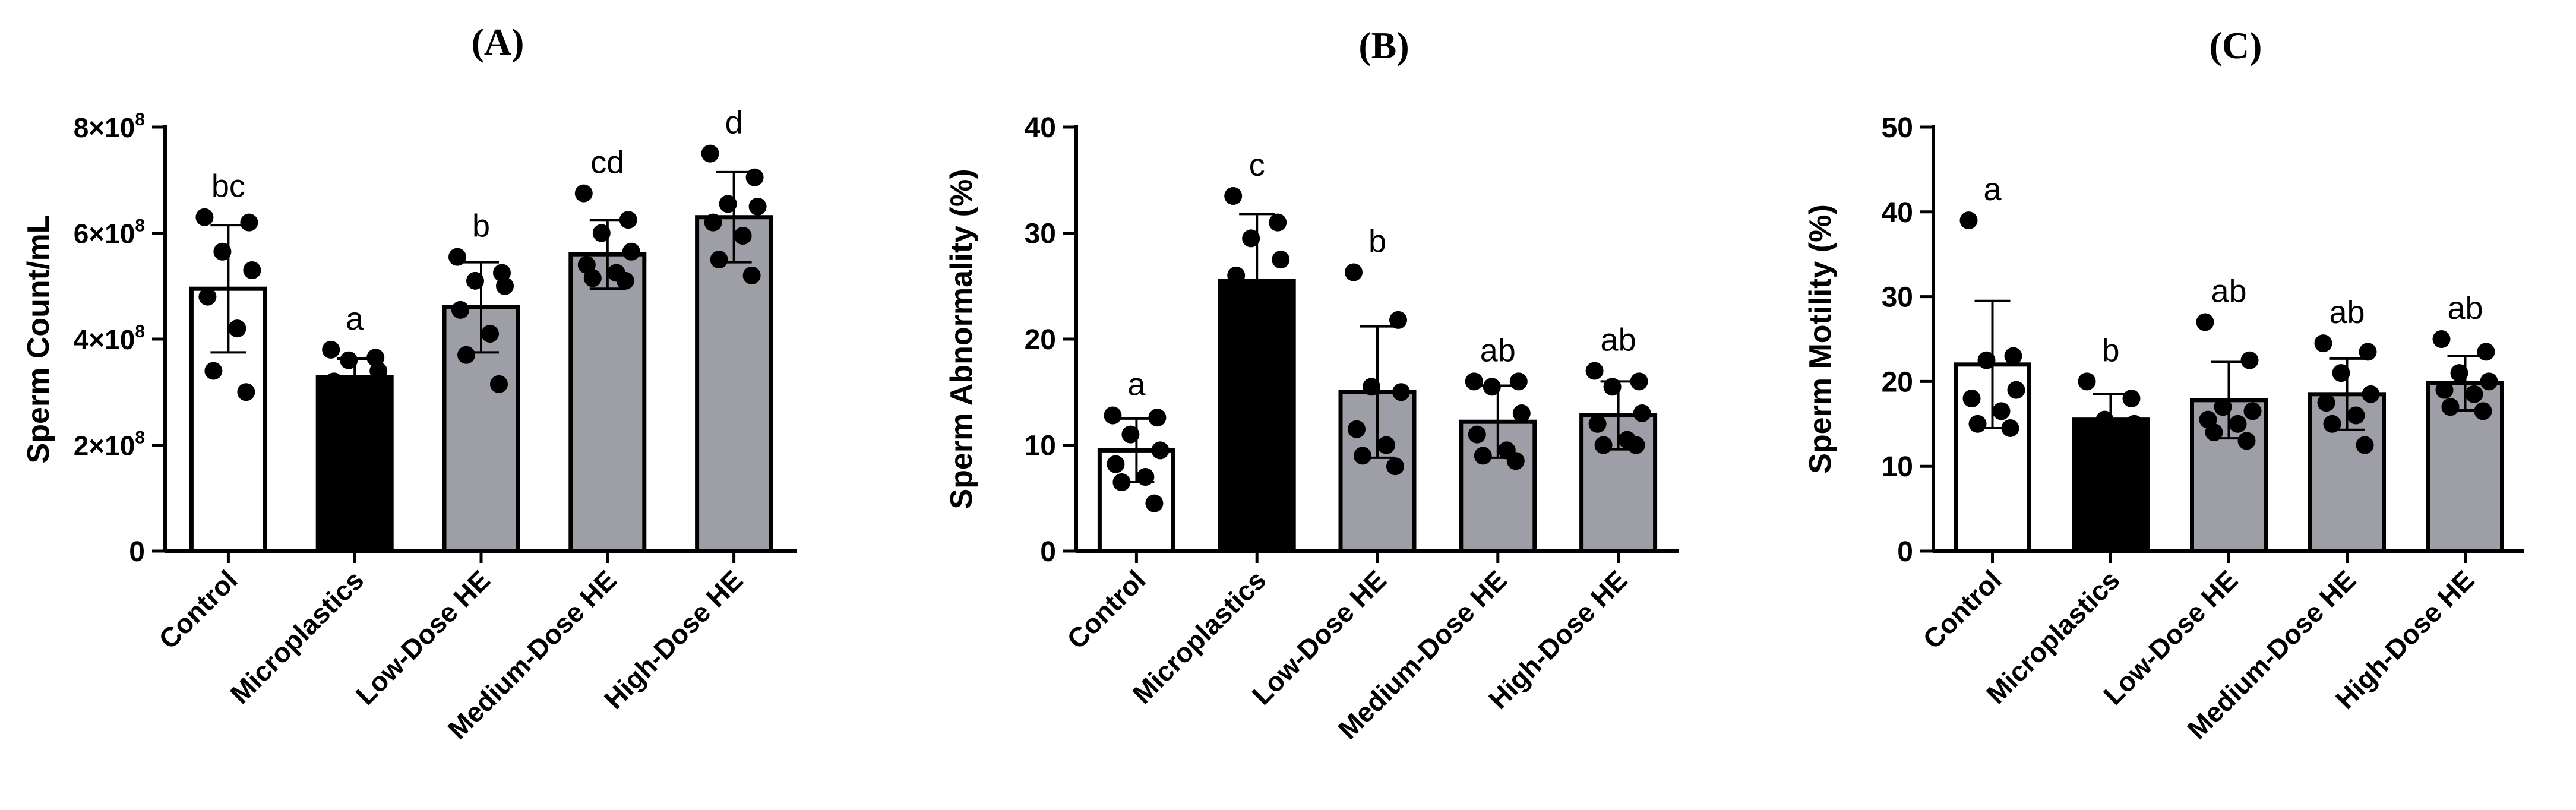 The width and height of the screenshot is (2576, 810). Describe the element at coordinates (1820, 339) in the screenshot. I see `y-axis-label: Sperm Motility (%)` at that location.